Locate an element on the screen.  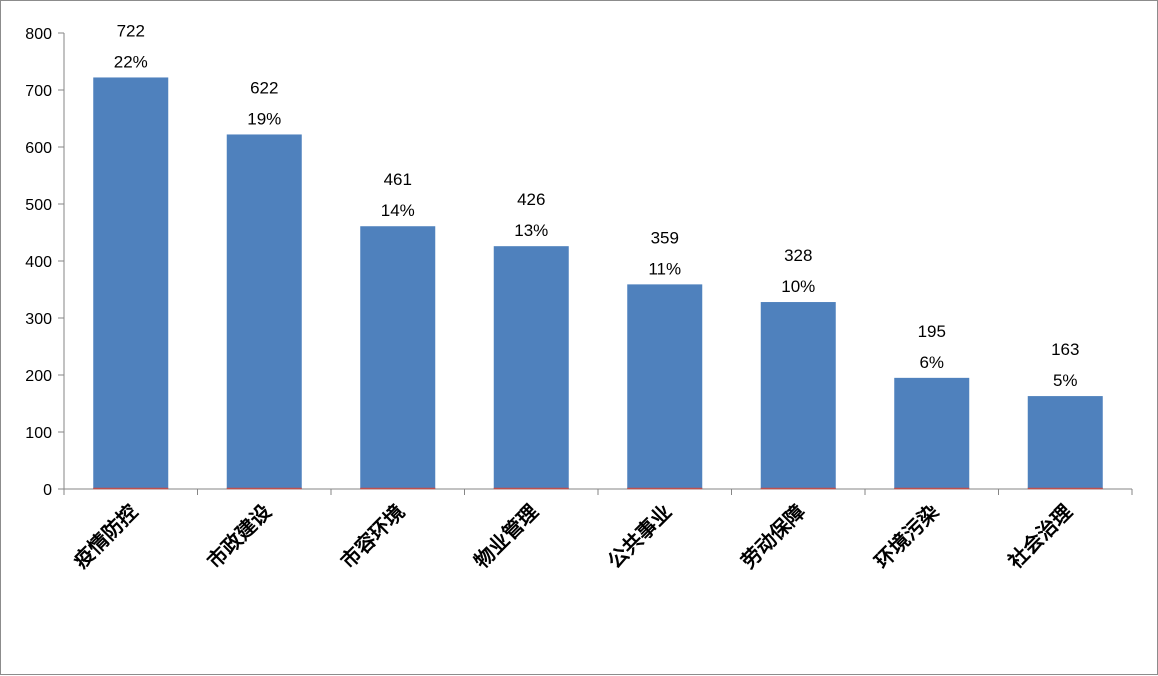
y-tick-label: 800 is located at coordinates (38, 34).